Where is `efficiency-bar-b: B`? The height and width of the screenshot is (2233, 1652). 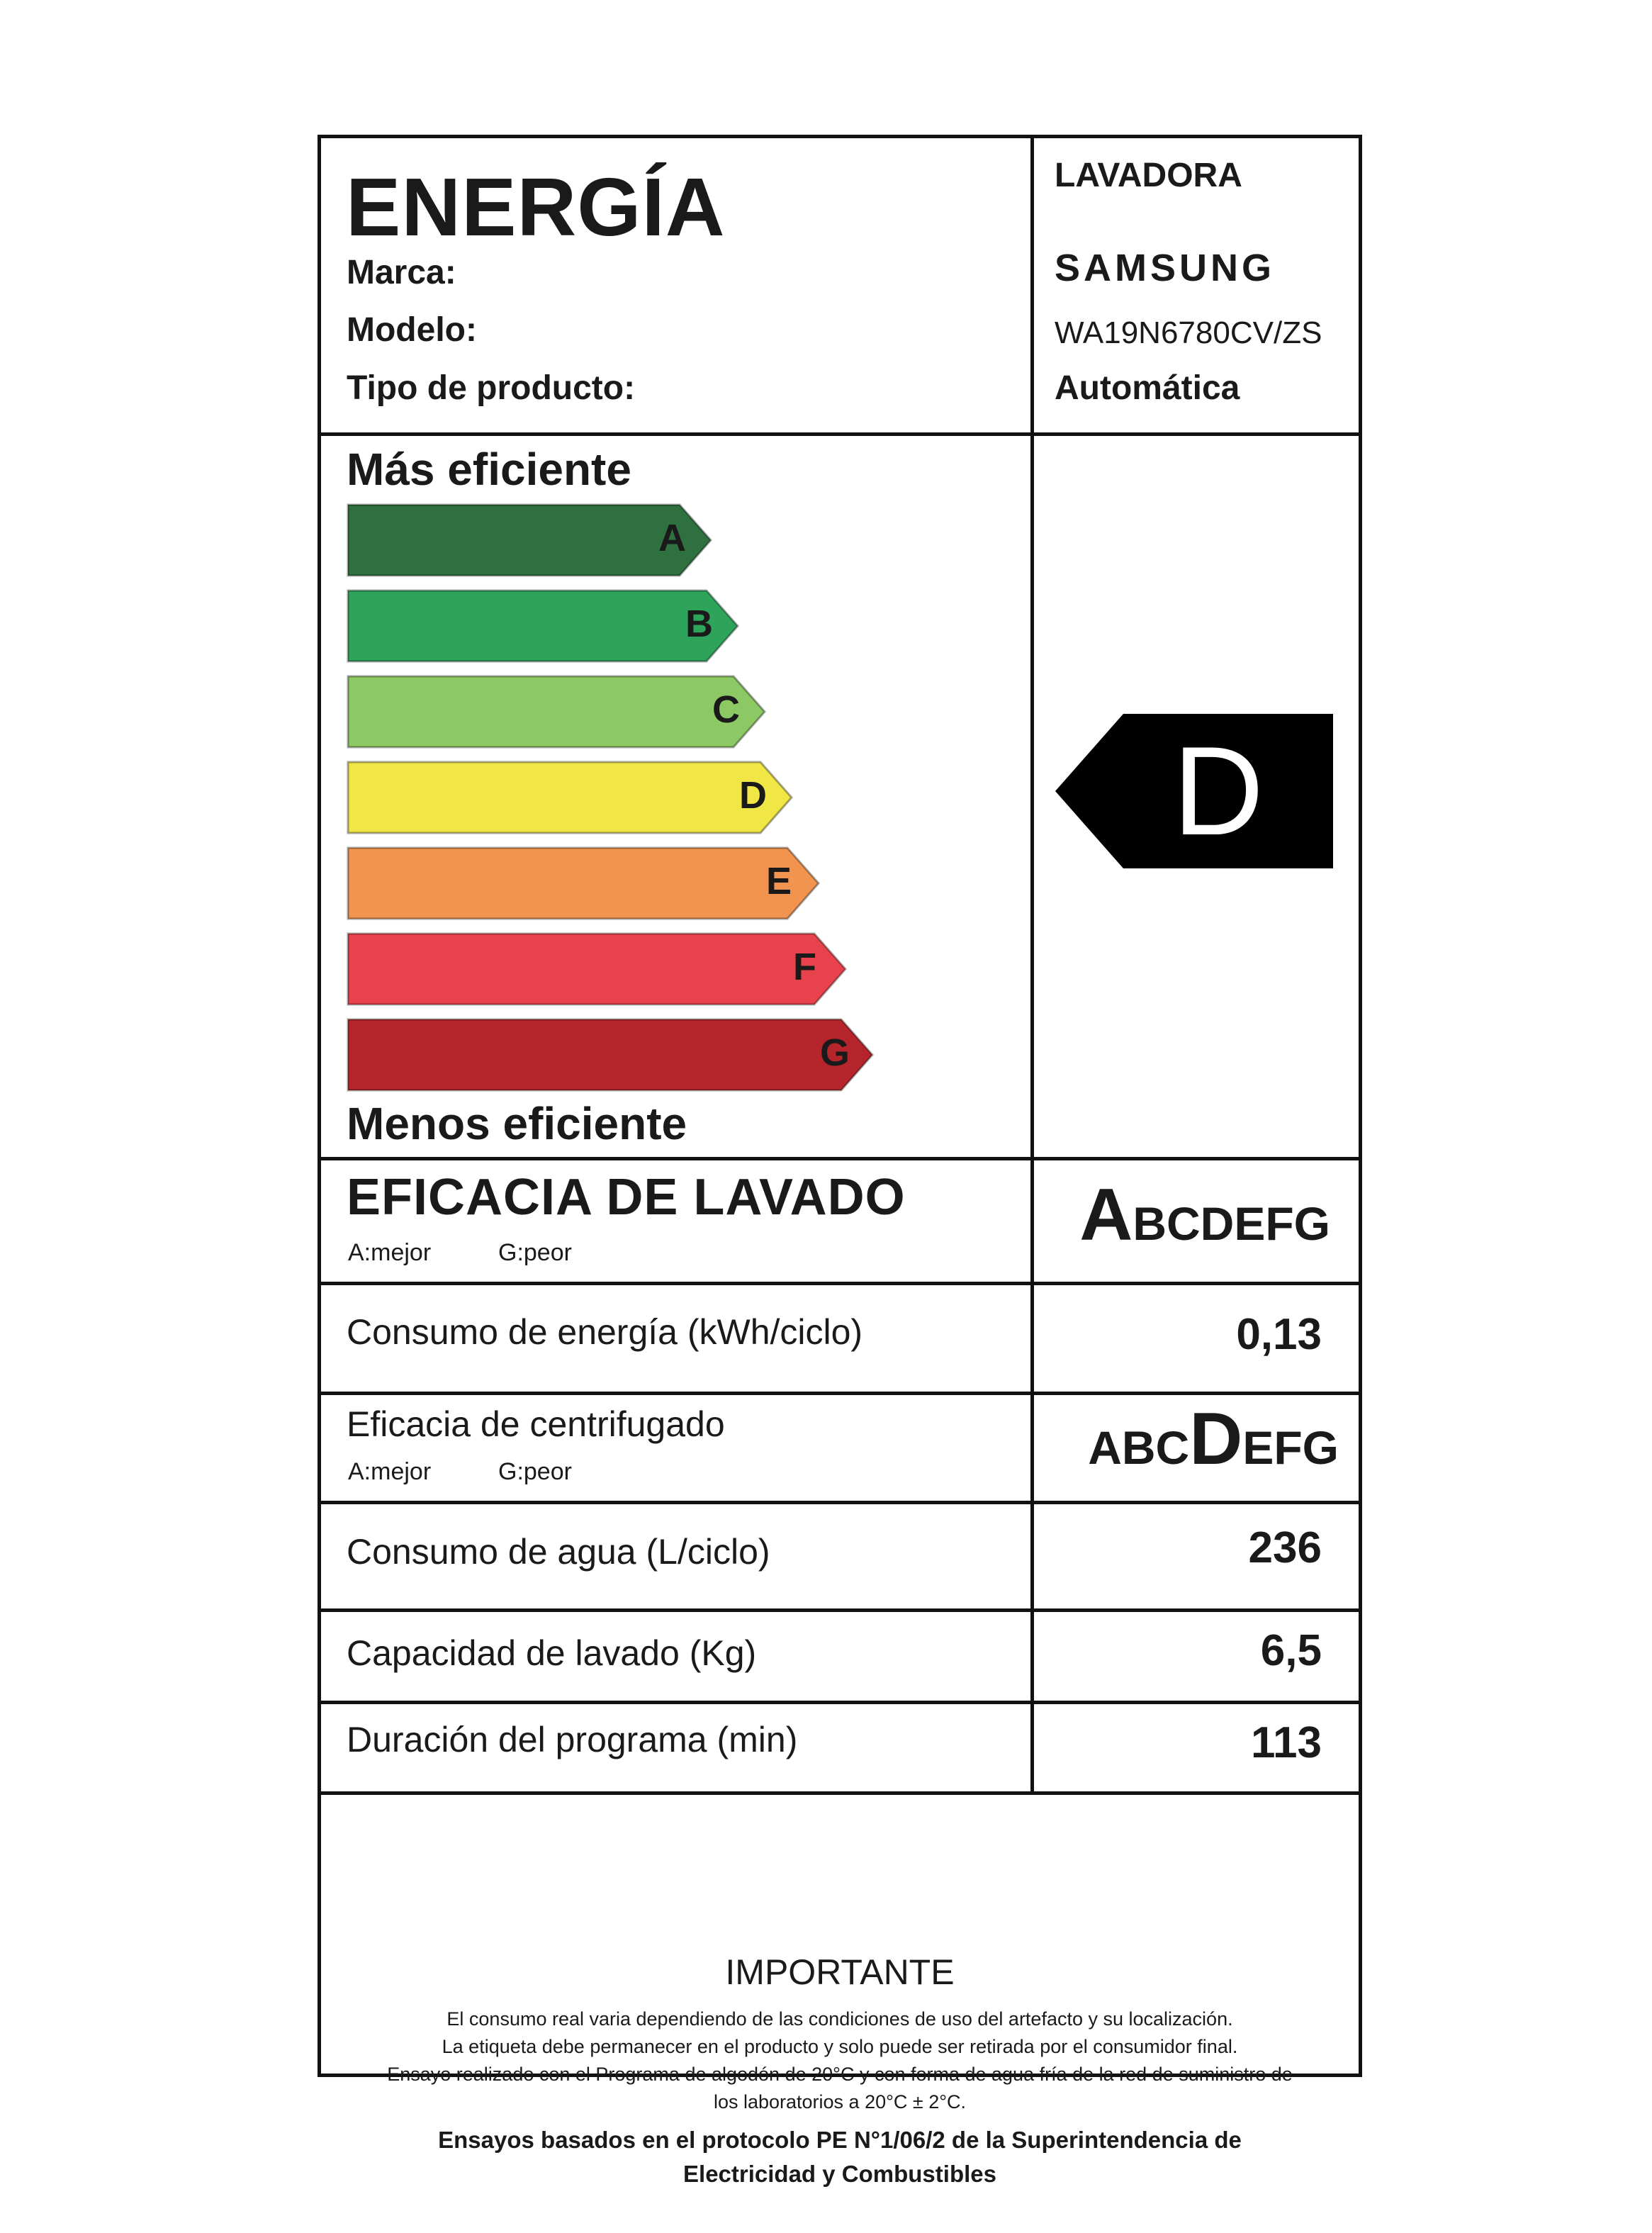 efficiency-bar-b: B is located at coordinates (544, 626).